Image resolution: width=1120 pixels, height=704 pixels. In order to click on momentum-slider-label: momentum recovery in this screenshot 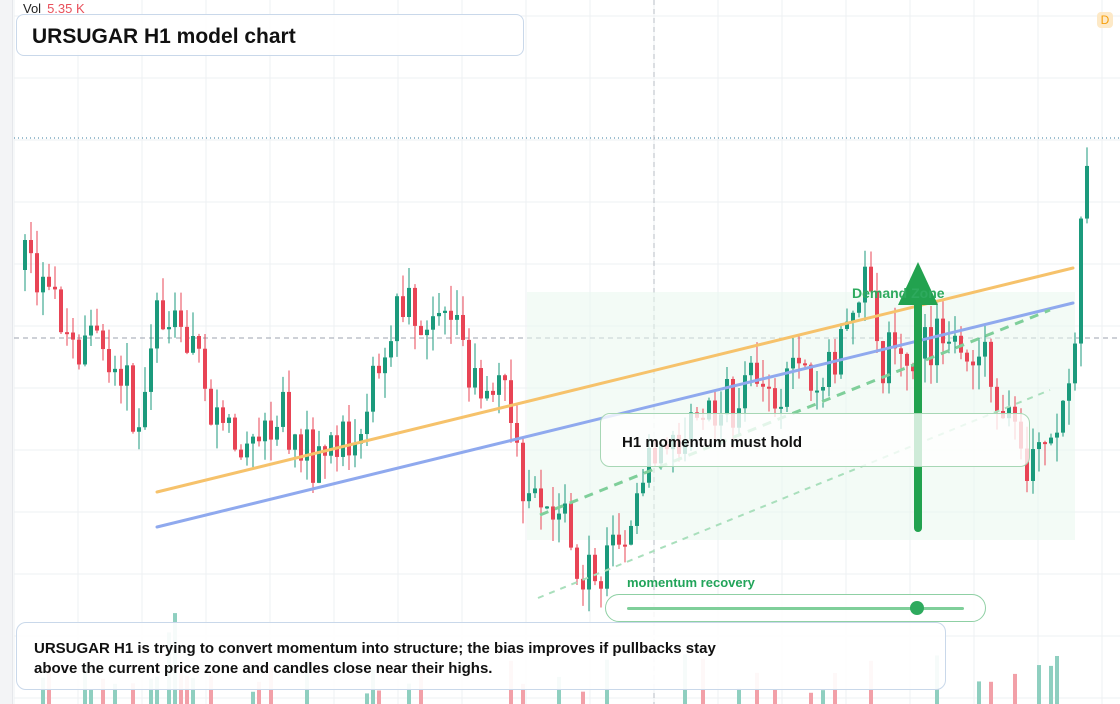, I will do `click(691, 582)`.